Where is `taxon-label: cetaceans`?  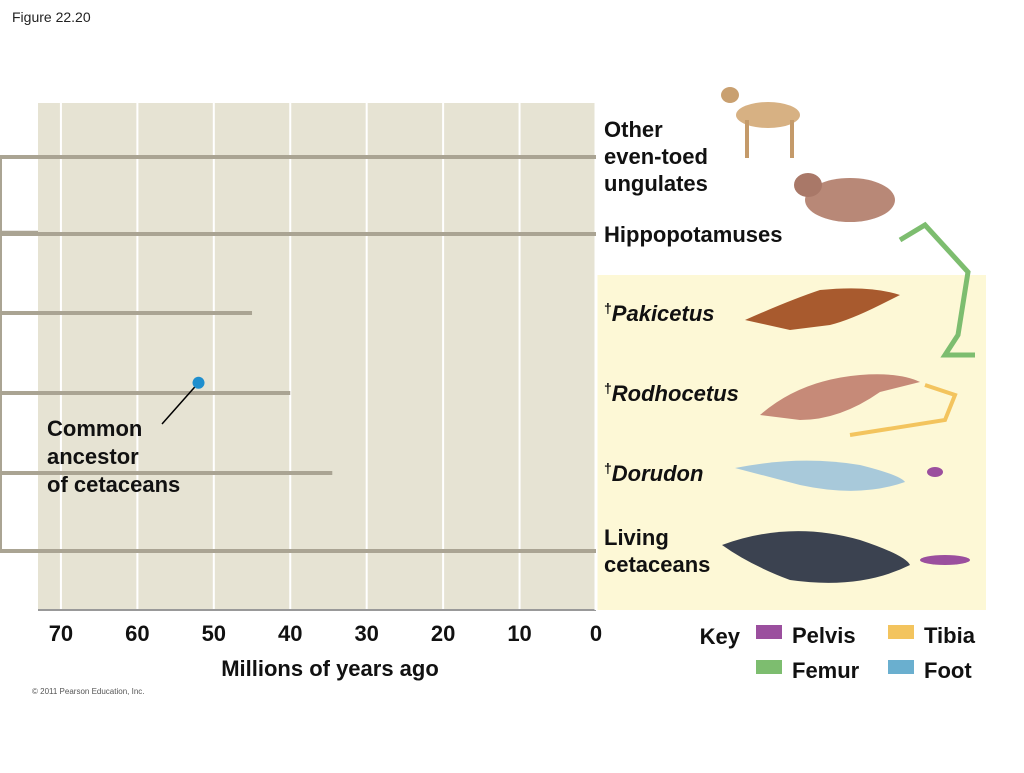 taxon-label: cetaceans is located at coordinates (657, 564).